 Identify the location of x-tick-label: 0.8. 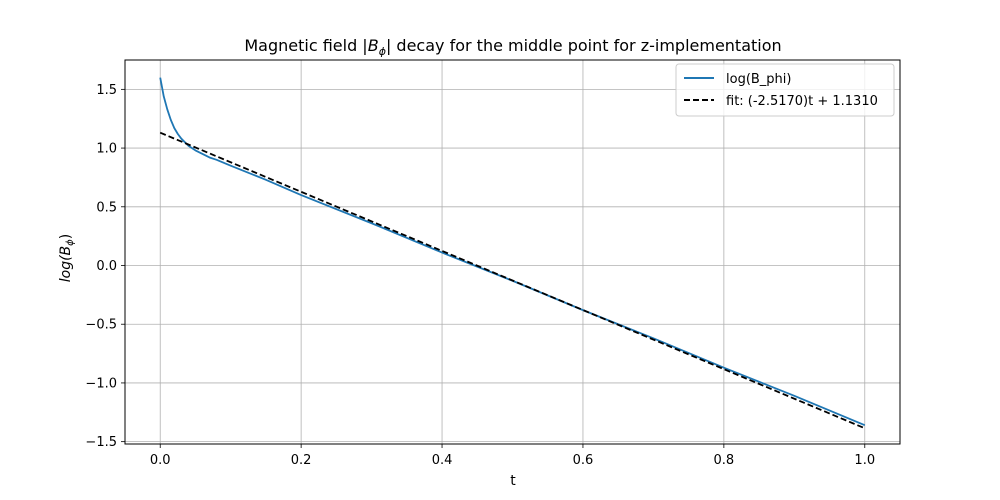
(724, 460).